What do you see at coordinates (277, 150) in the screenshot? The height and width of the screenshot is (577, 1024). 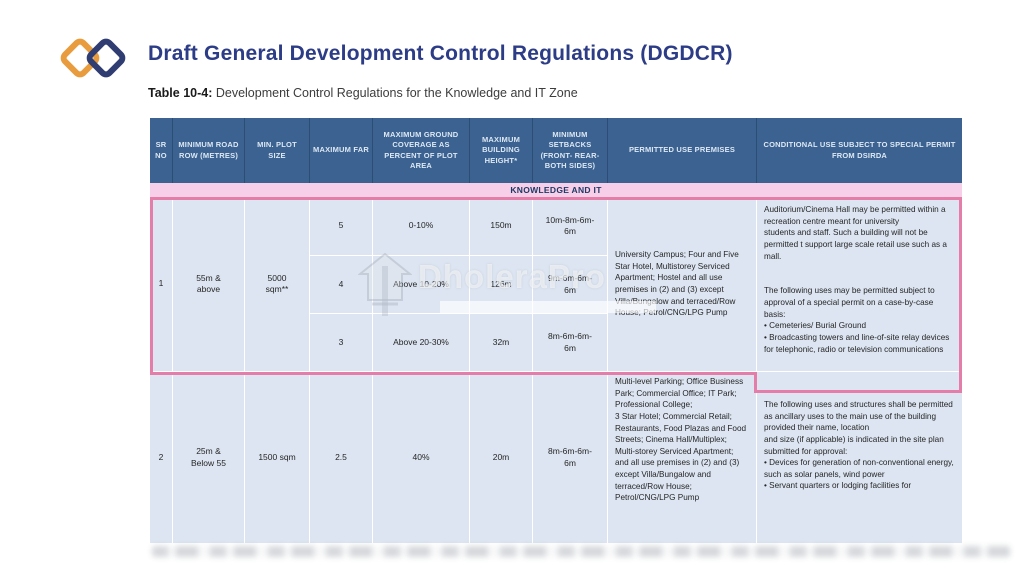 I see `col-header-plot-size: MIN. PLOT SIZE` at bounding box center [277, 150].